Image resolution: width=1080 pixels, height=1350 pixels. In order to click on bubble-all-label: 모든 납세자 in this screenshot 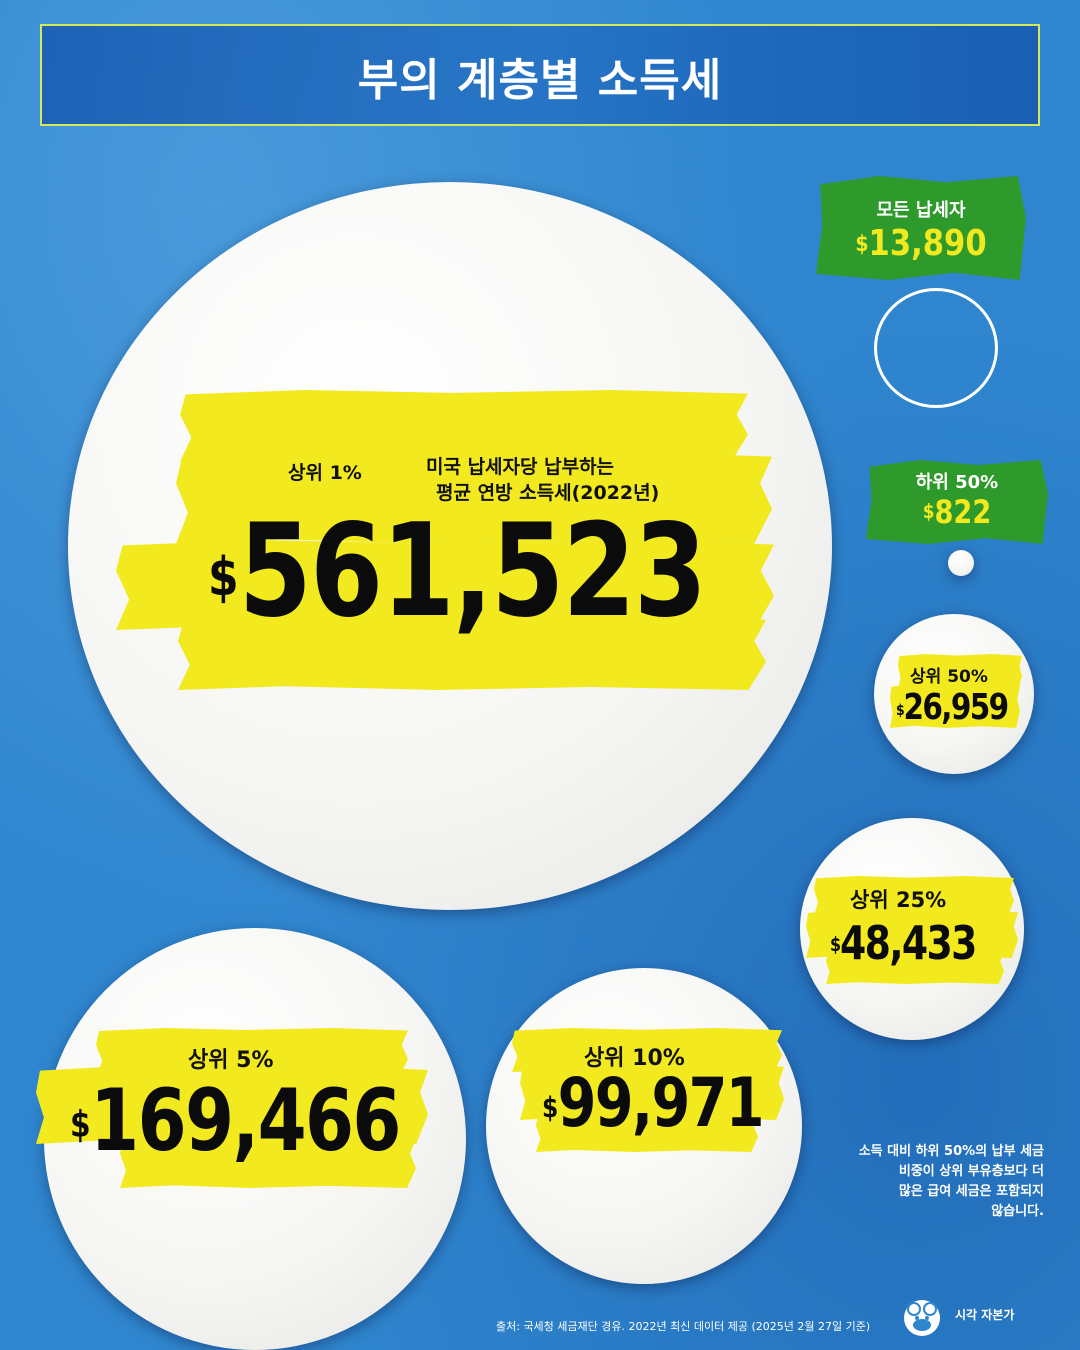, I will do `click(921, 210)`.